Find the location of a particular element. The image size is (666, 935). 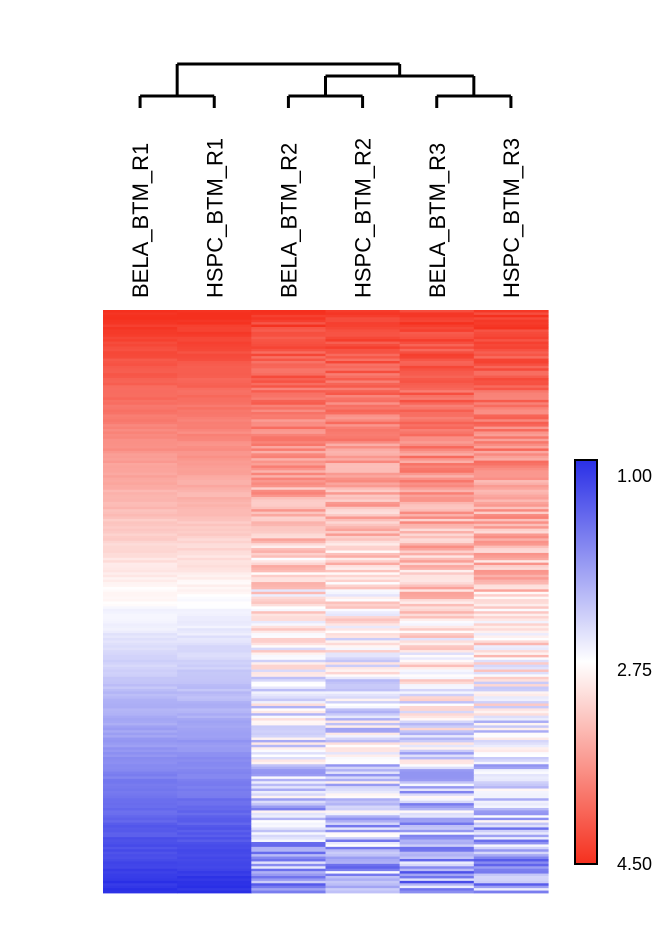

column-label: HSPC_BTM_R3 is located at coordinates (511, 218).